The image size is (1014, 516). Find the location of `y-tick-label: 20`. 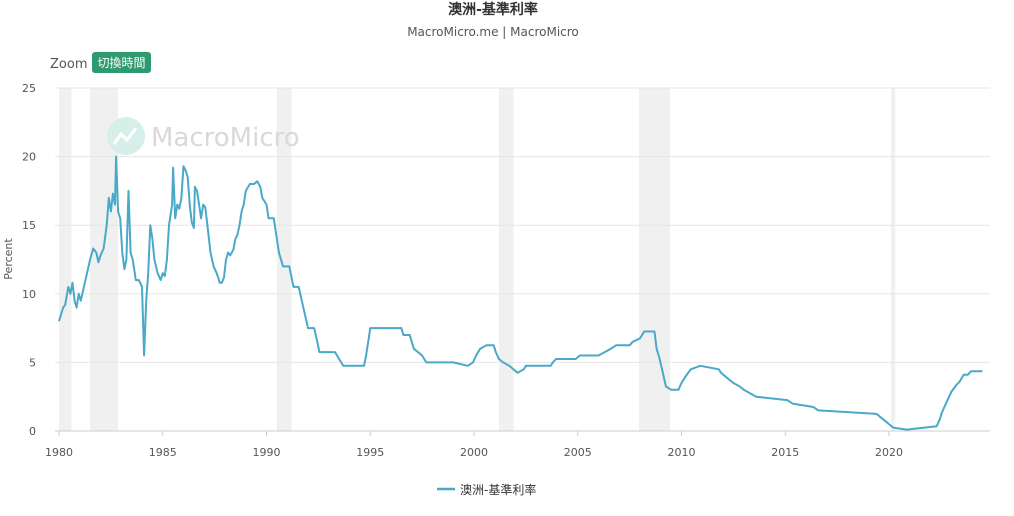

y-tick-label: 20 is located at coordinates (29, 157).